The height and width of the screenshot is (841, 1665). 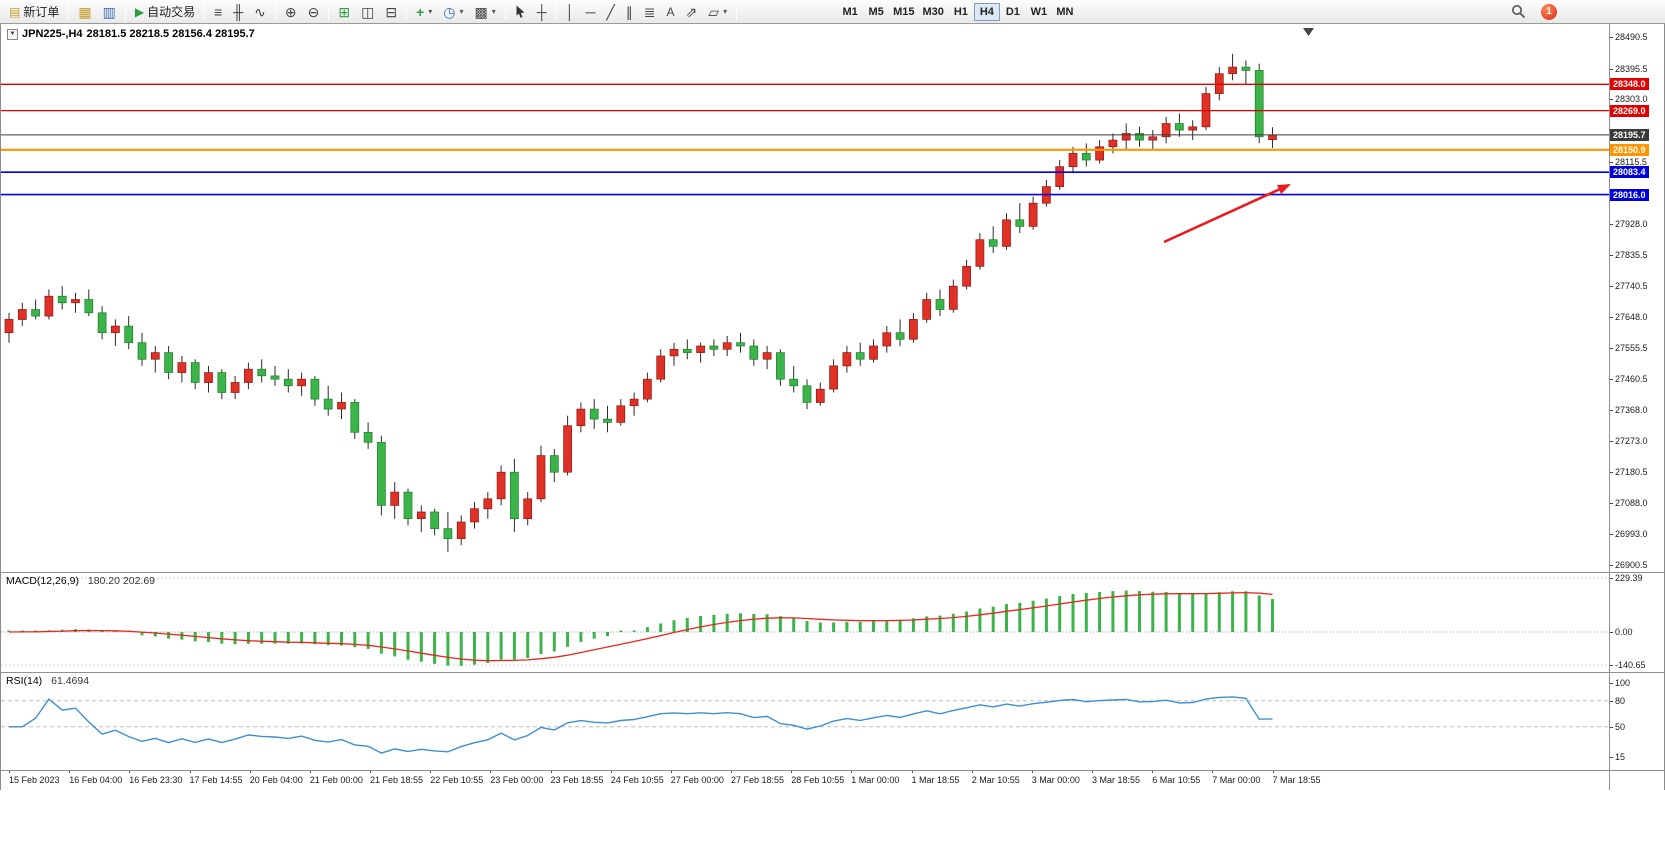 I want to click on fibonacci-button: ≣, so click(x=650, y=12).